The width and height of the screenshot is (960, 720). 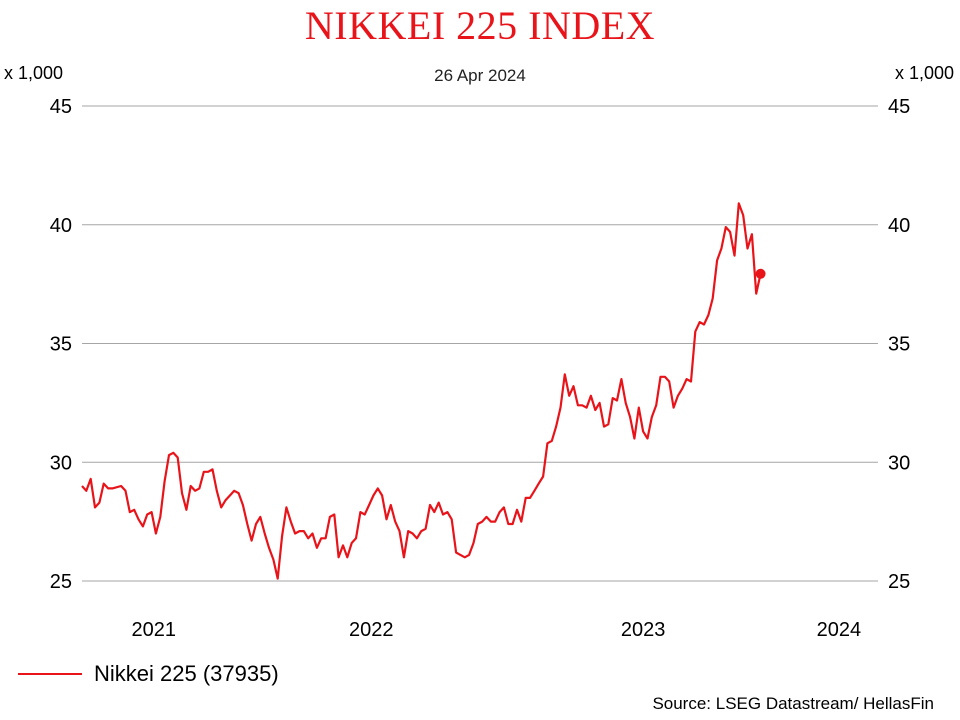 I want to click on legend: Nikkei 225 (37935), so click(x=148, y=674).